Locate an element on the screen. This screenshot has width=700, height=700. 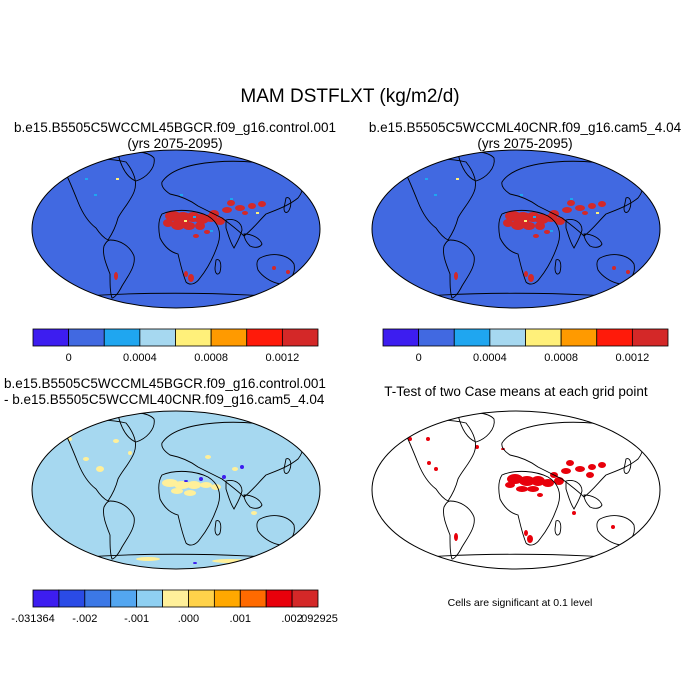
colorbar-tick-label: .002 is located at coordinates (291, 619).